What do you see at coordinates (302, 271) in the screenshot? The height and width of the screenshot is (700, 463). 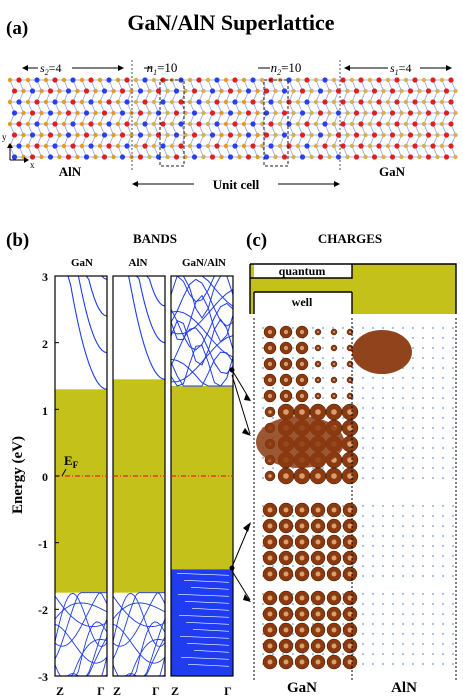 I see `quantum-label: quantum` at bounding box center [302, 271].